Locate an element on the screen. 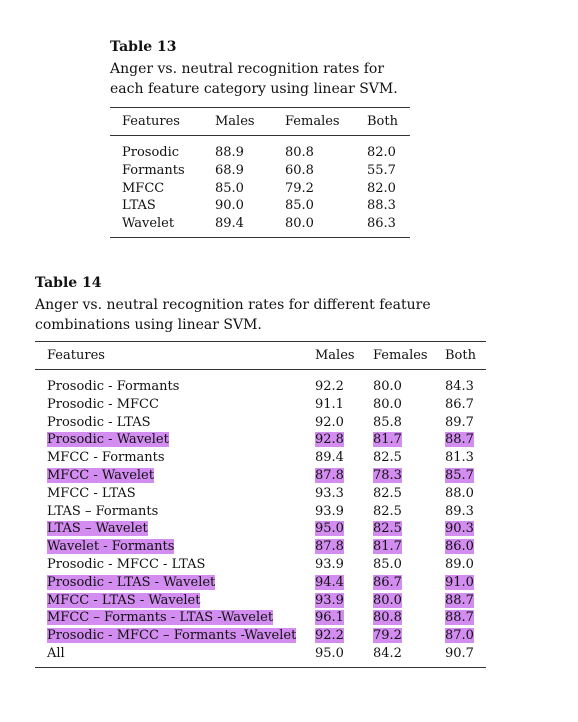  feature-cell: Prosodic - MFCC – Formants -Wavelet is located at coordinates (175, 636).